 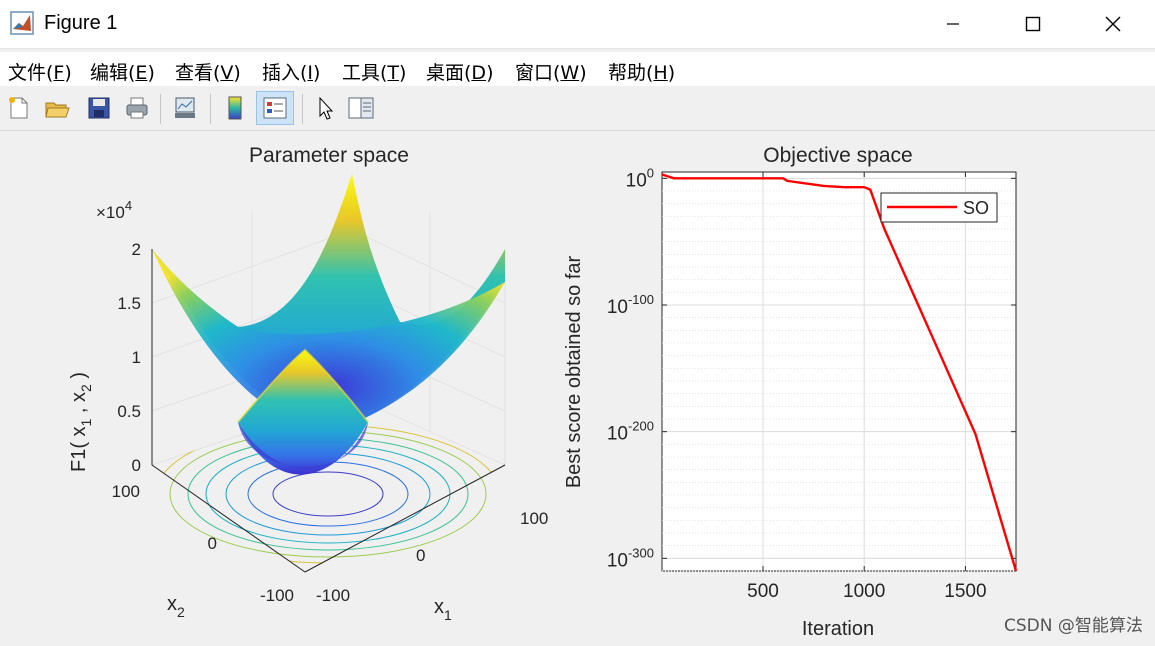 What do you see at coordinates (81, 23) in the screenshot?
I see `window-title: Figure 1` at bounding box center [81, 23].